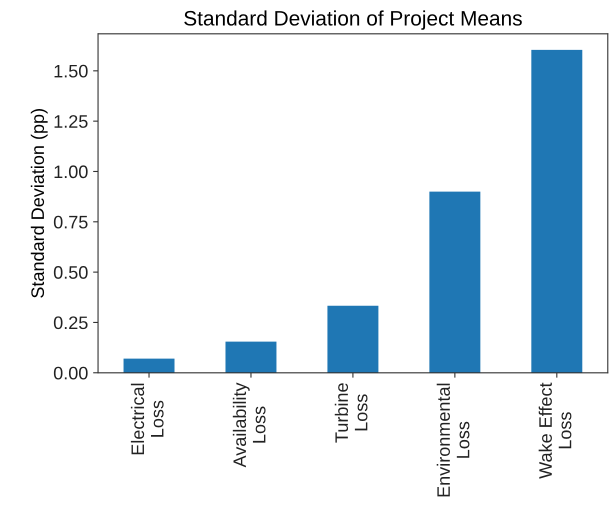  What do you see at coordinates (39, 203) in the screenshot?
I see `y-axis-title: Standard Deviation (pp)` at bounding box center [39, 203].